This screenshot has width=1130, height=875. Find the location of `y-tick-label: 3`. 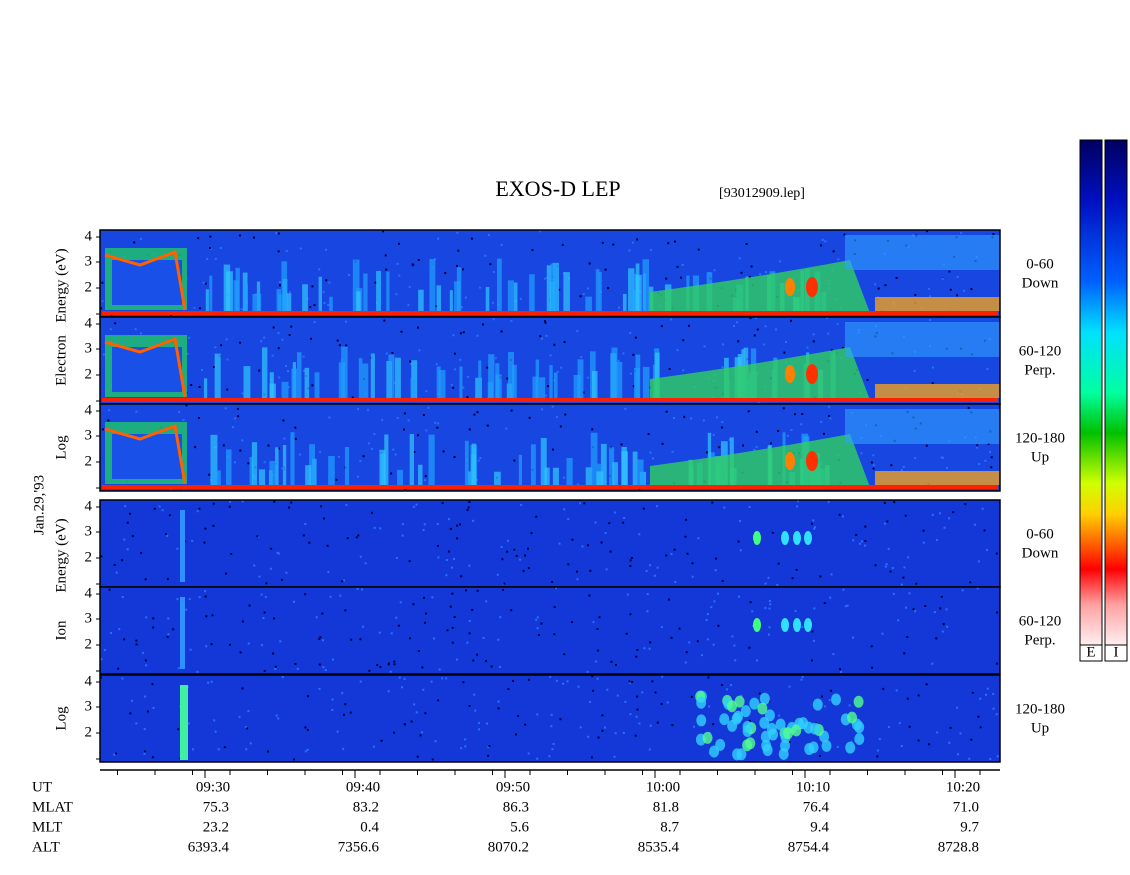

y-tick-label: 3 is located at coordinates (89, 618).